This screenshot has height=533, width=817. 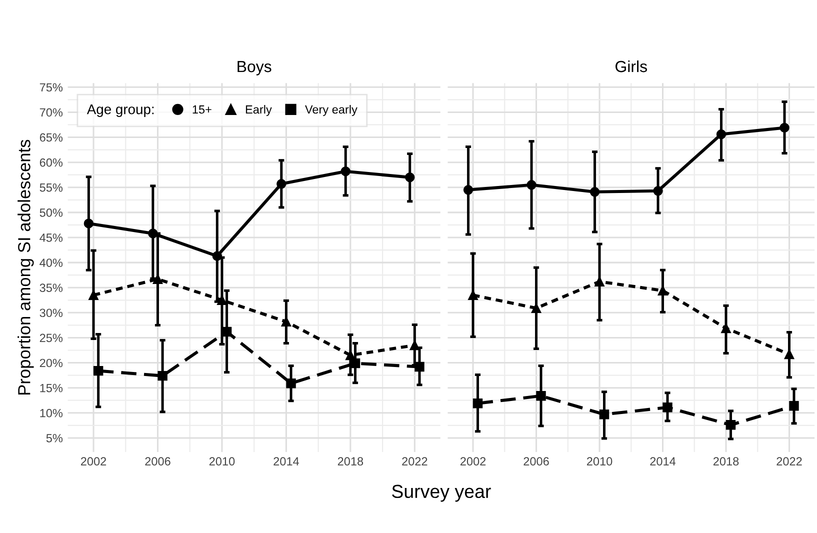 What do you see at coordinates (51, 238) in the screenshot?
I see `y-tick-label: 45%` at bounding box center [51, 238].